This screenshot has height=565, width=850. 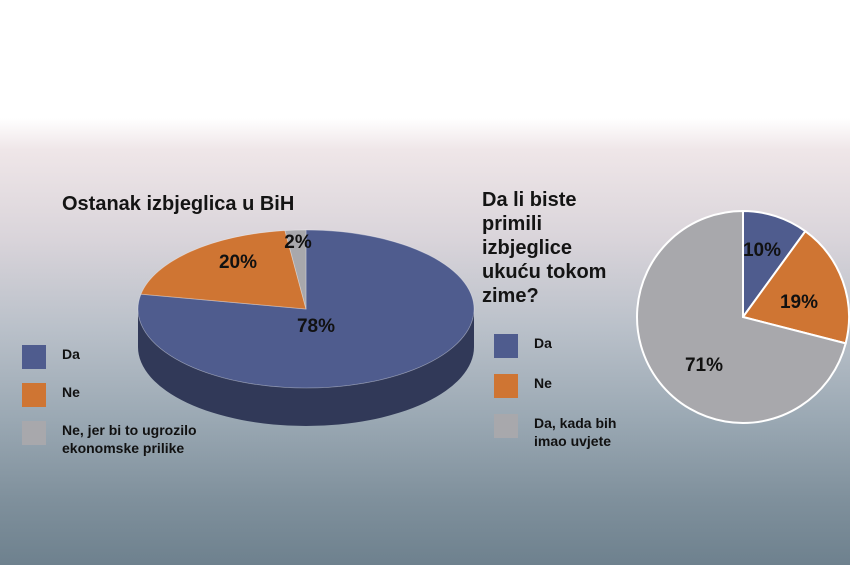 I want to click on legend-label: Da, kada bih imao uvjete, so click(x=575, y=432).